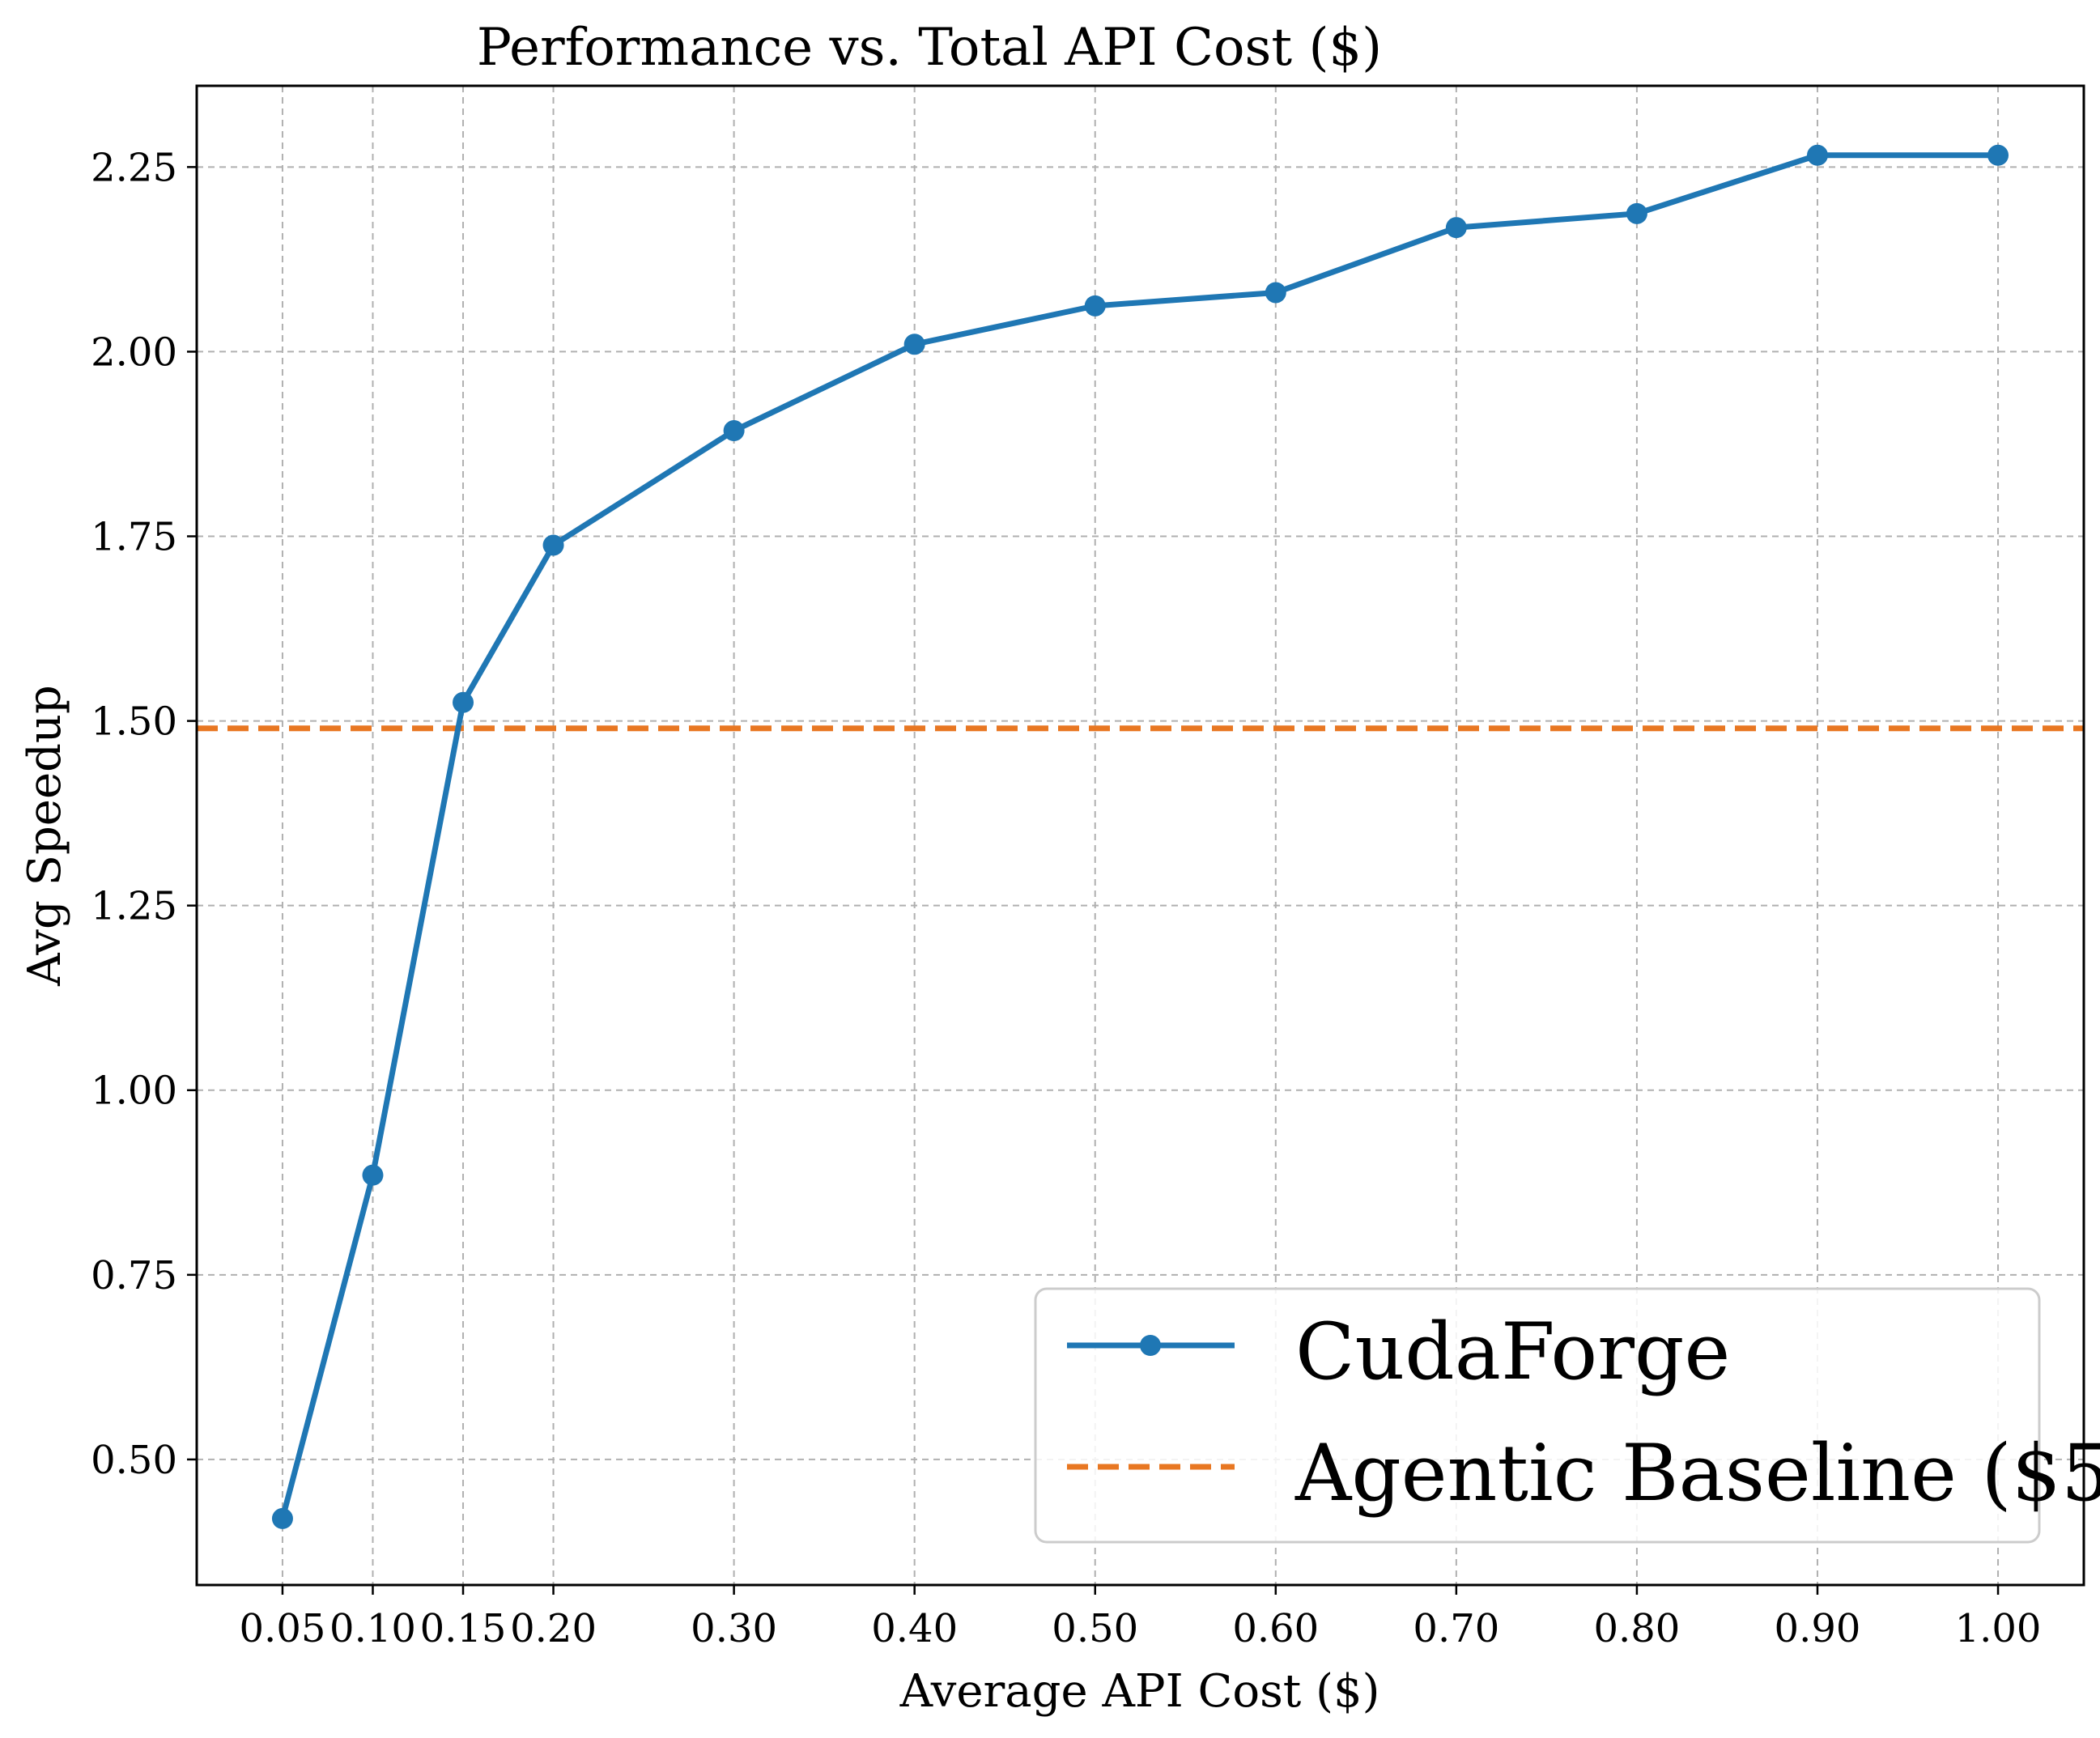 This screenshot has width=2100, height=1738. I want to click on x-tick-label: 0.90, so click(1818, 1628).